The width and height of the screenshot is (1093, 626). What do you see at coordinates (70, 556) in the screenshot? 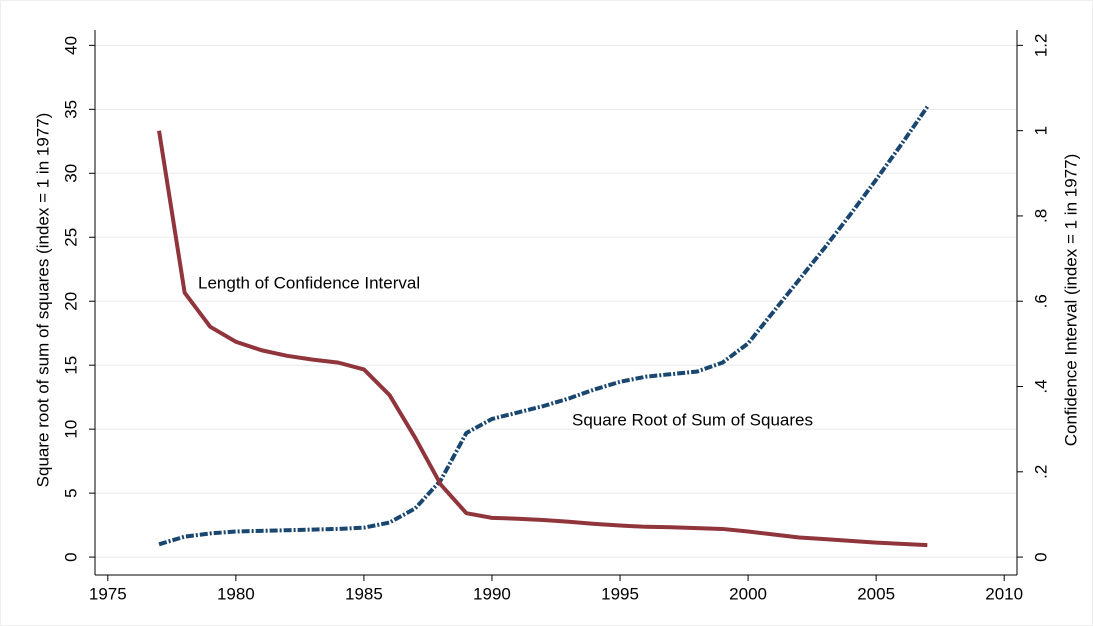
I see `y-tick-label: 0` at bounding box center [70, 556].